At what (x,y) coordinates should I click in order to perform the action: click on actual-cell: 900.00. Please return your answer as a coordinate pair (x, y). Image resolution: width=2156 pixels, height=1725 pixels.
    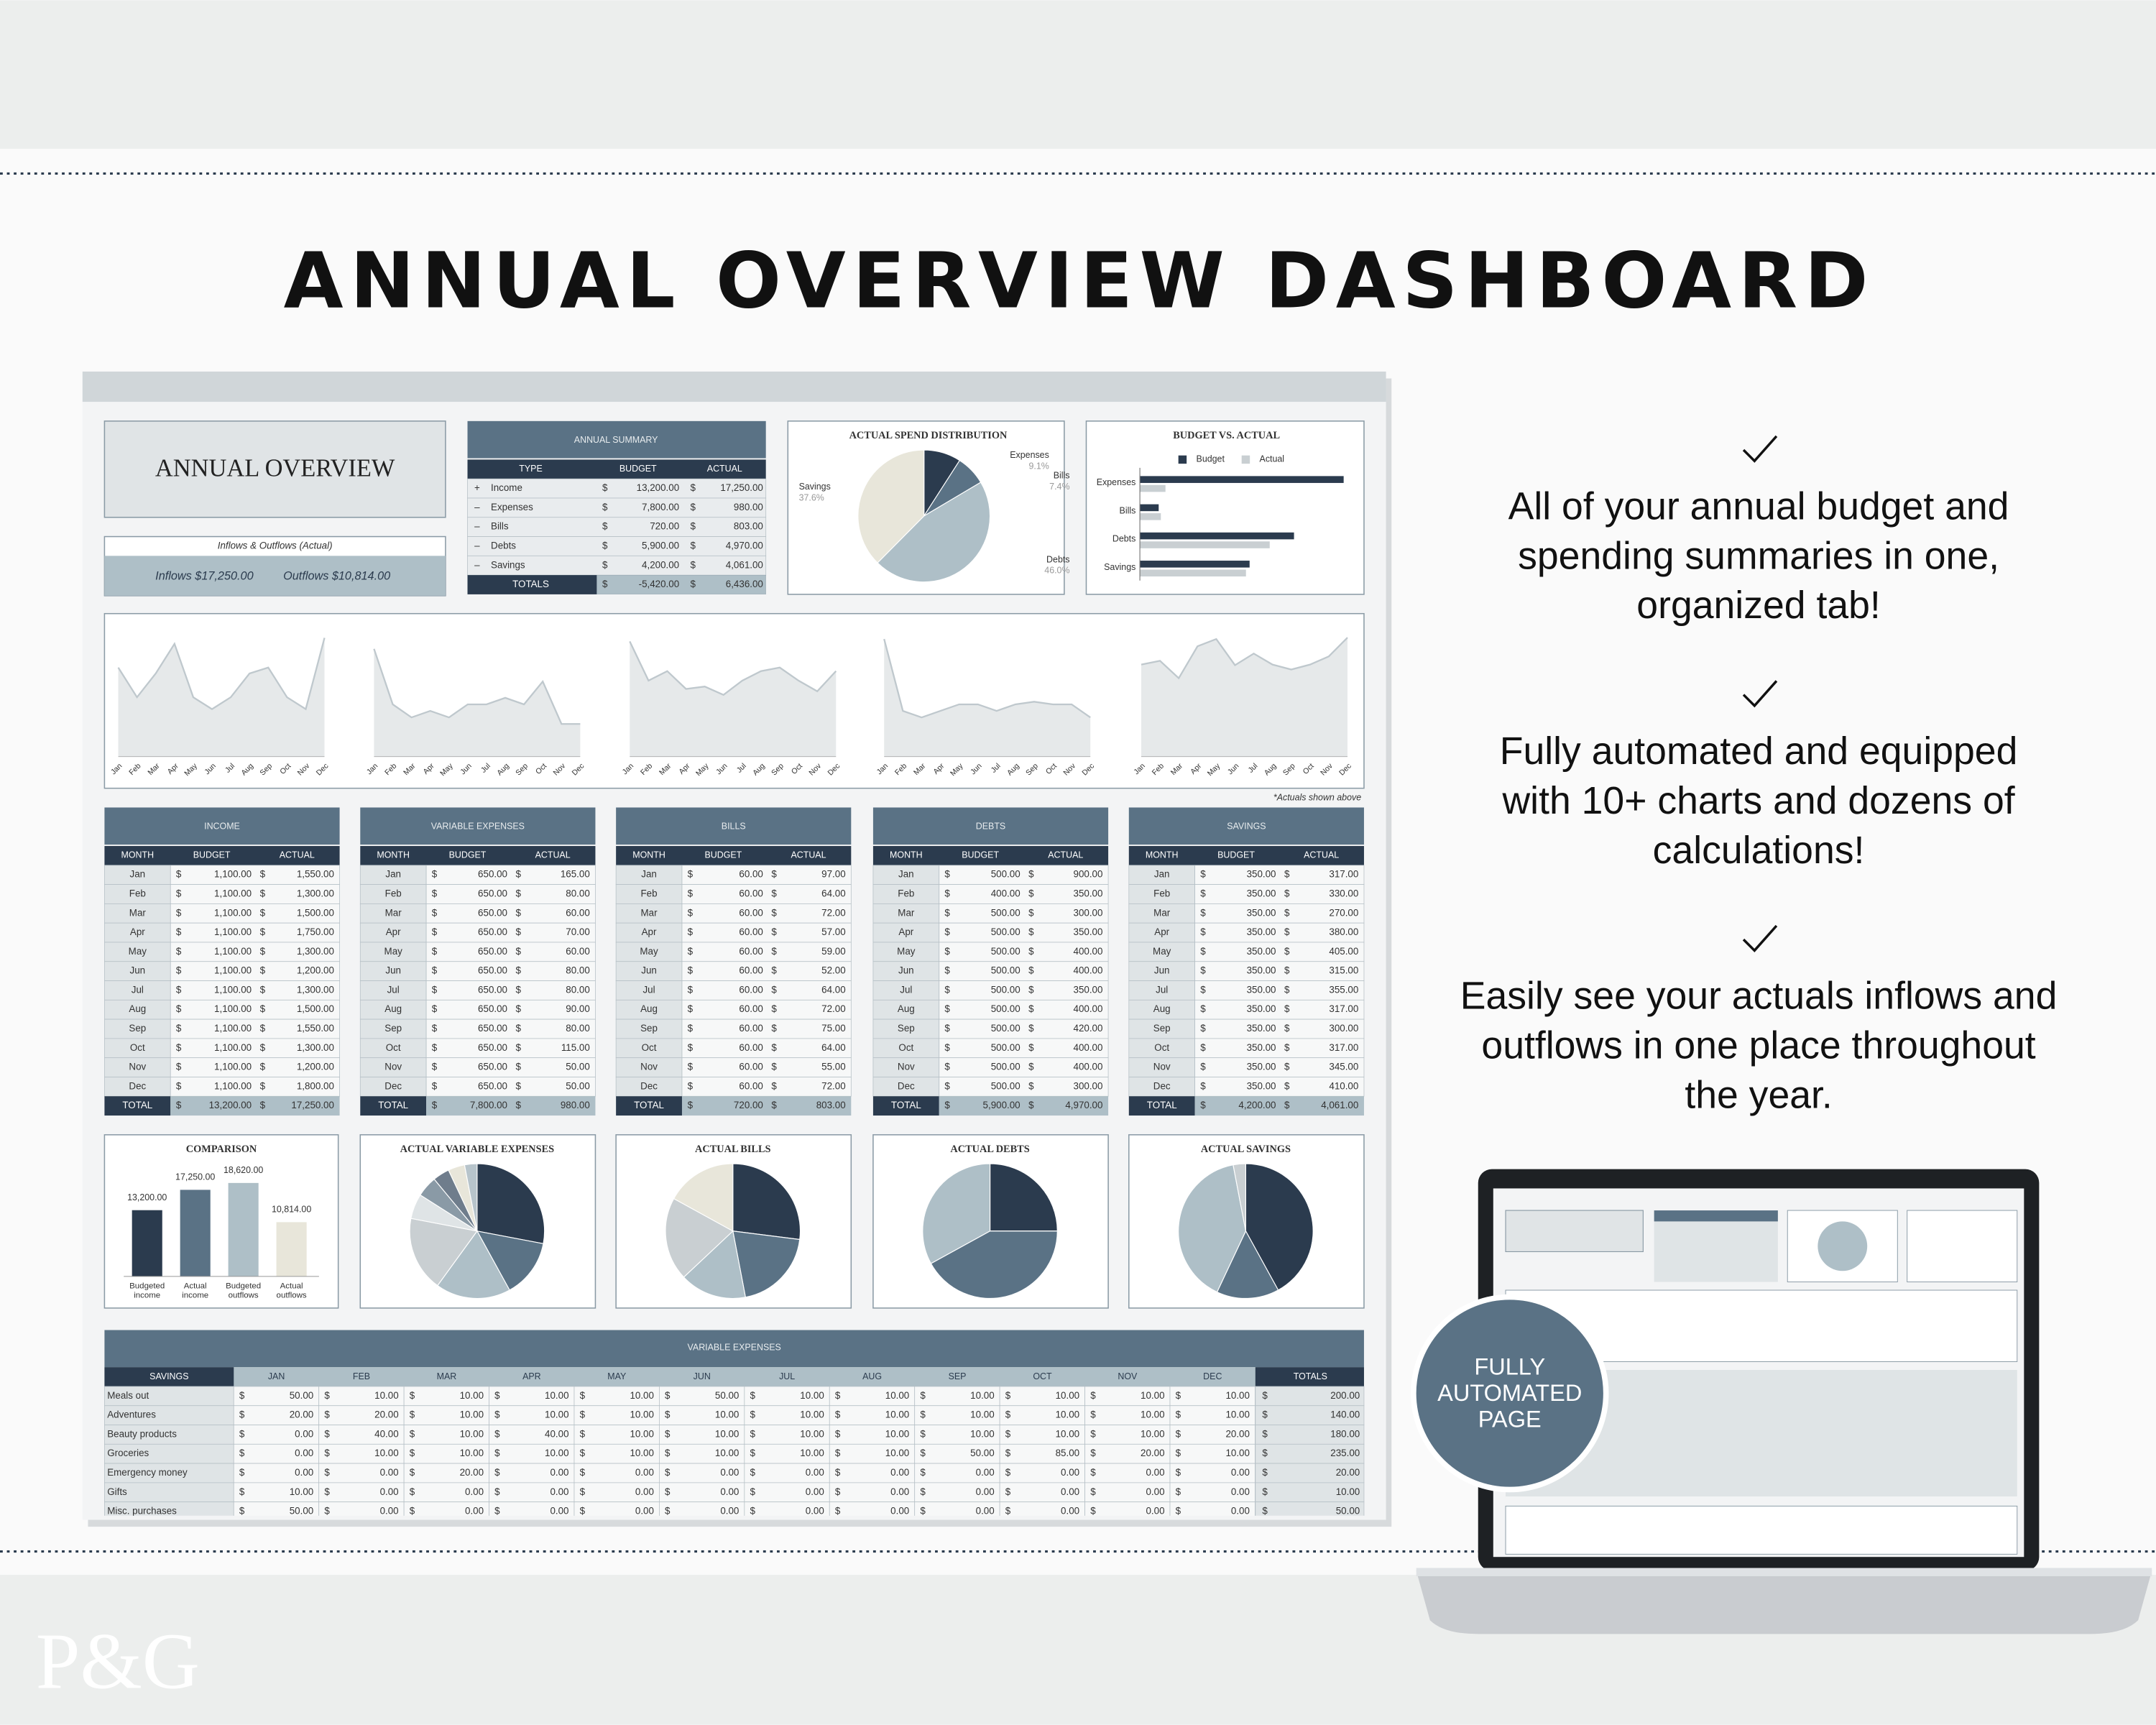
    Looking at the image, I should click on (1088, 874).